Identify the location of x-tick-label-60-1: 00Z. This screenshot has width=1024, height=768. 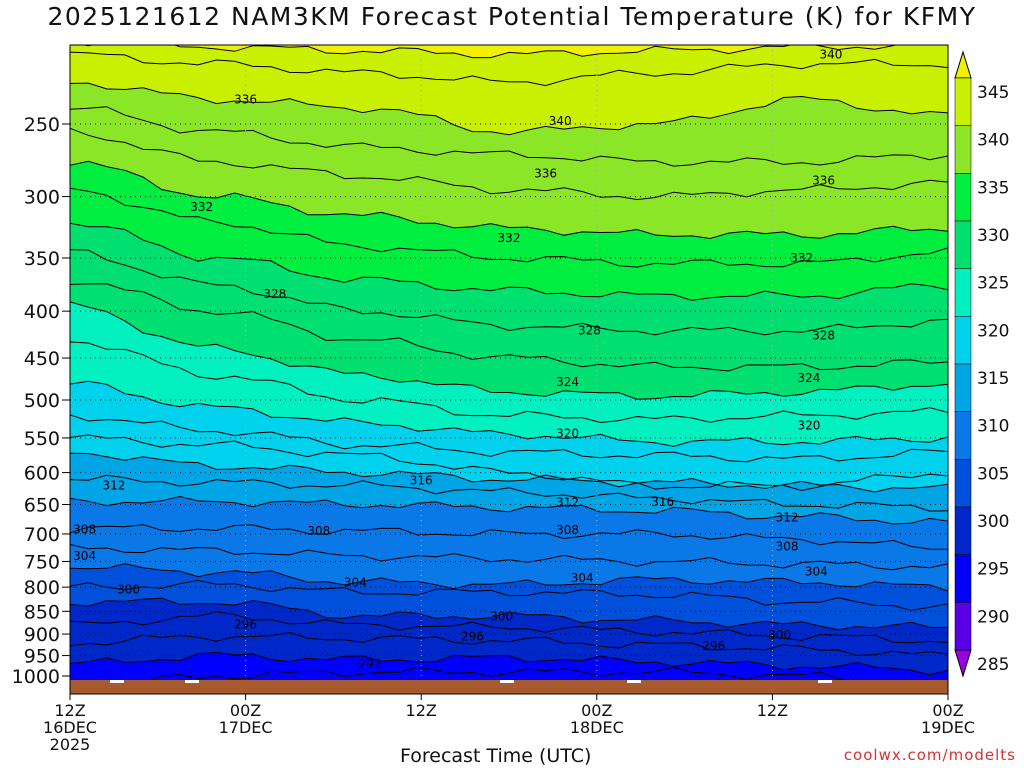
(947, 710).